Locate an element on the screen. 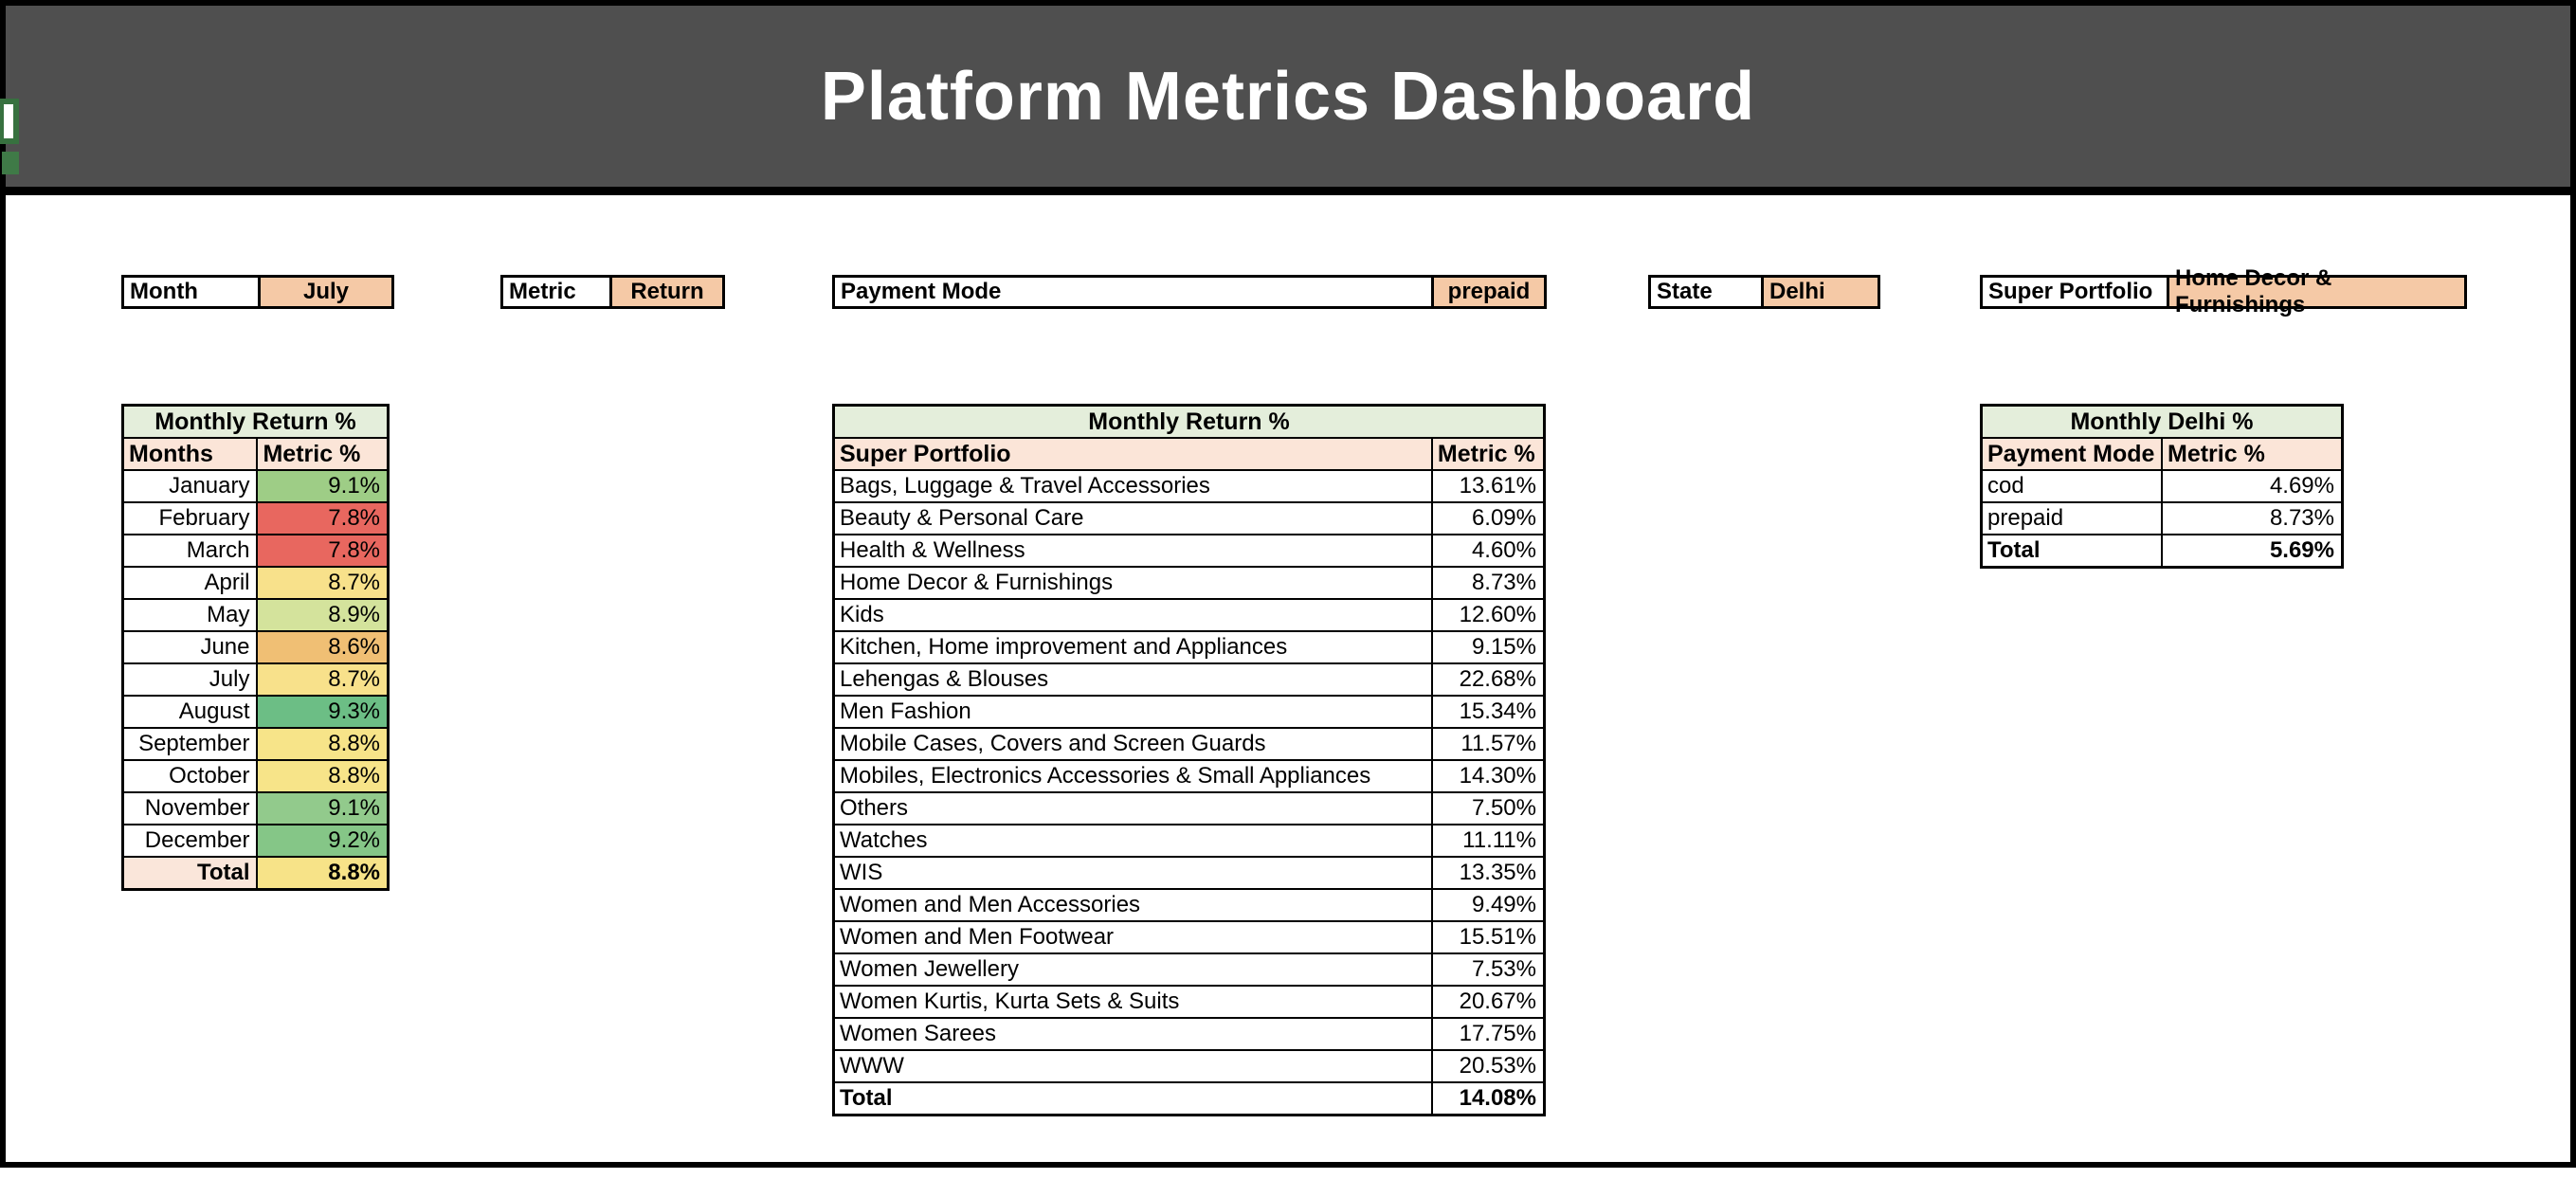 The image size is (2576, 1179). label-cell: cod is located at coordinates (2005, 486).